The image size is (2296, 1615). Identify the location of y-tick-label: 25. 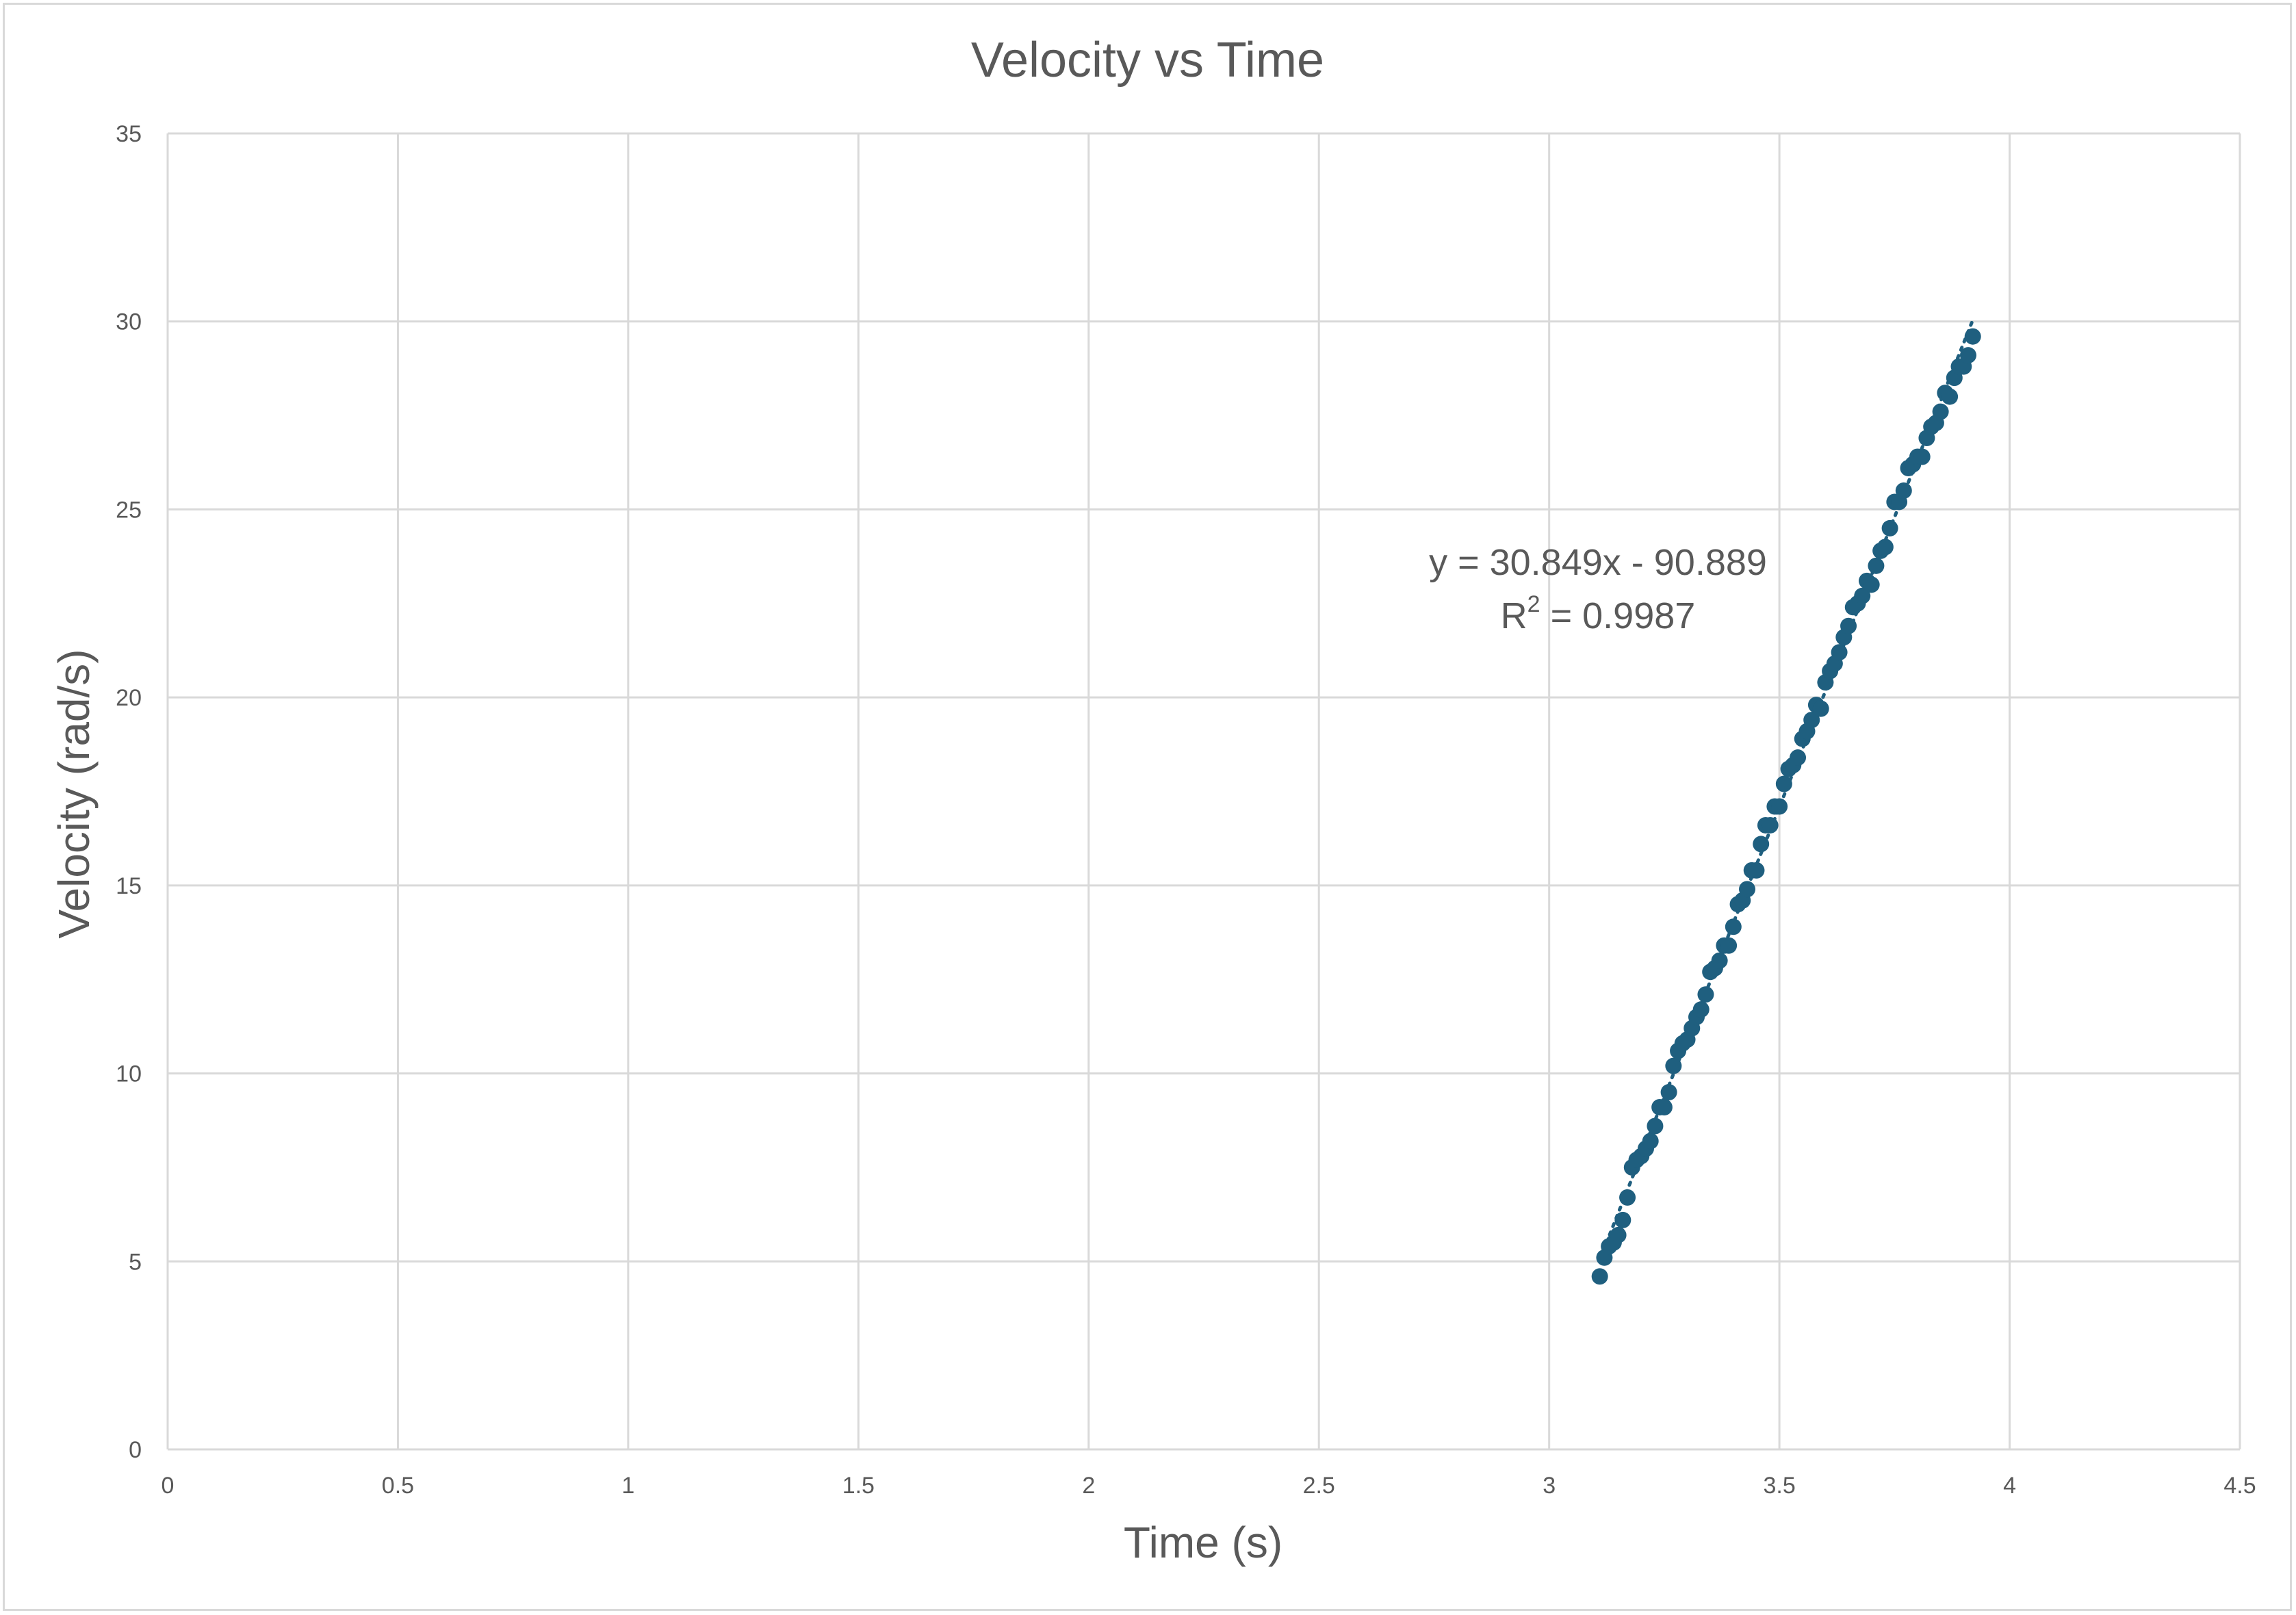
(129, 510).